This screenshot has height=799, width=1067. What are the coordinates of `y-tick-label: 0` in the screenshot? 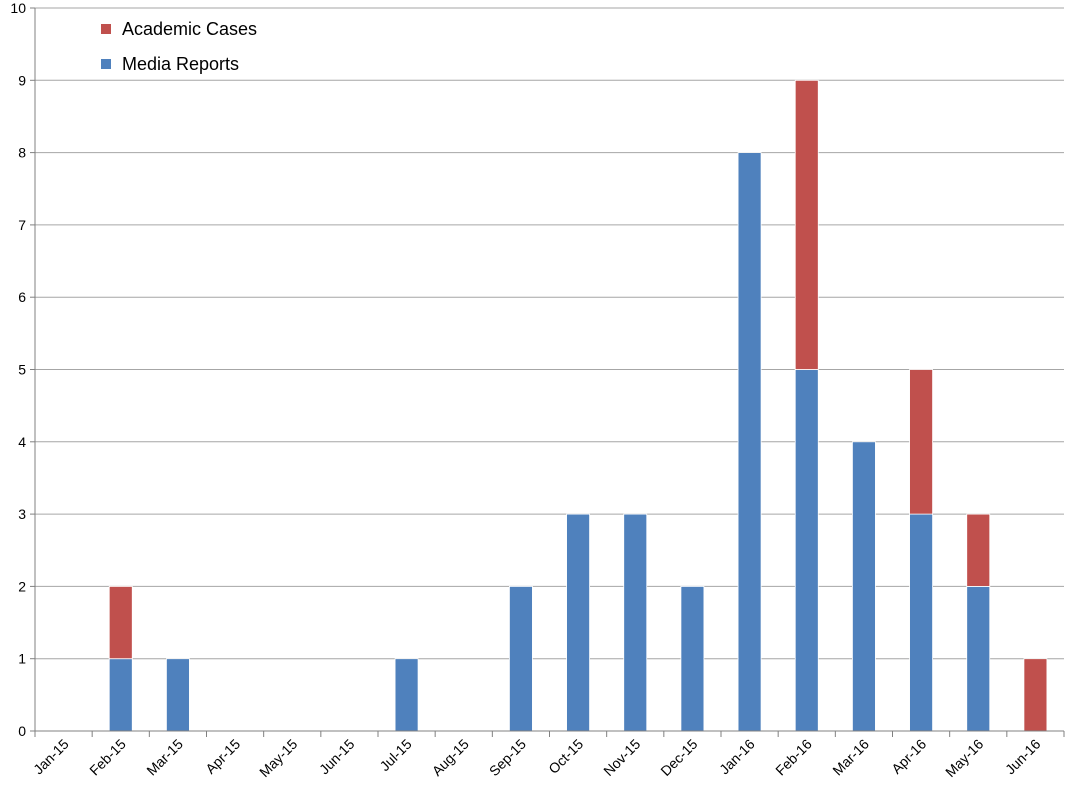 It's located at (22, 731).